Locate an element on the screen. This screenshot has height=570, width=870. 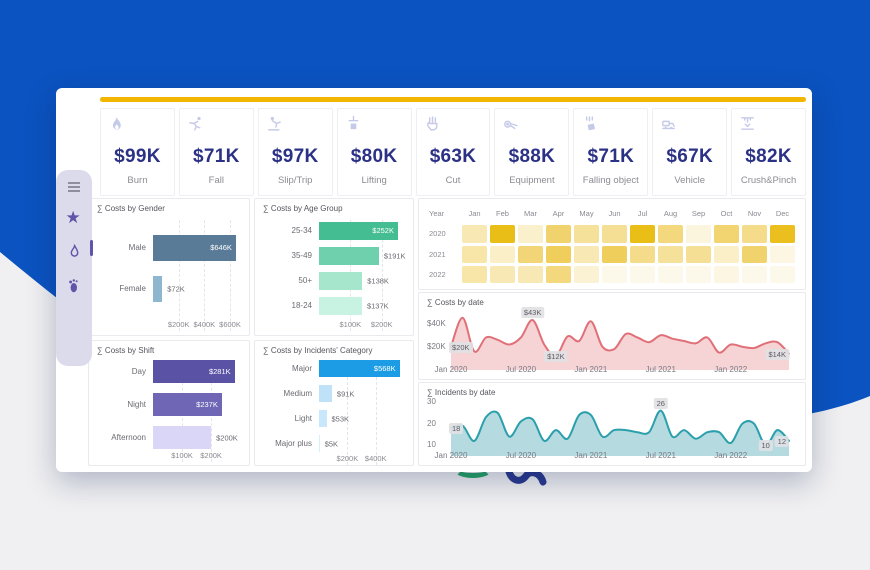
kpi-card-cut: $63K Cut is located at coordinates (453, 152).